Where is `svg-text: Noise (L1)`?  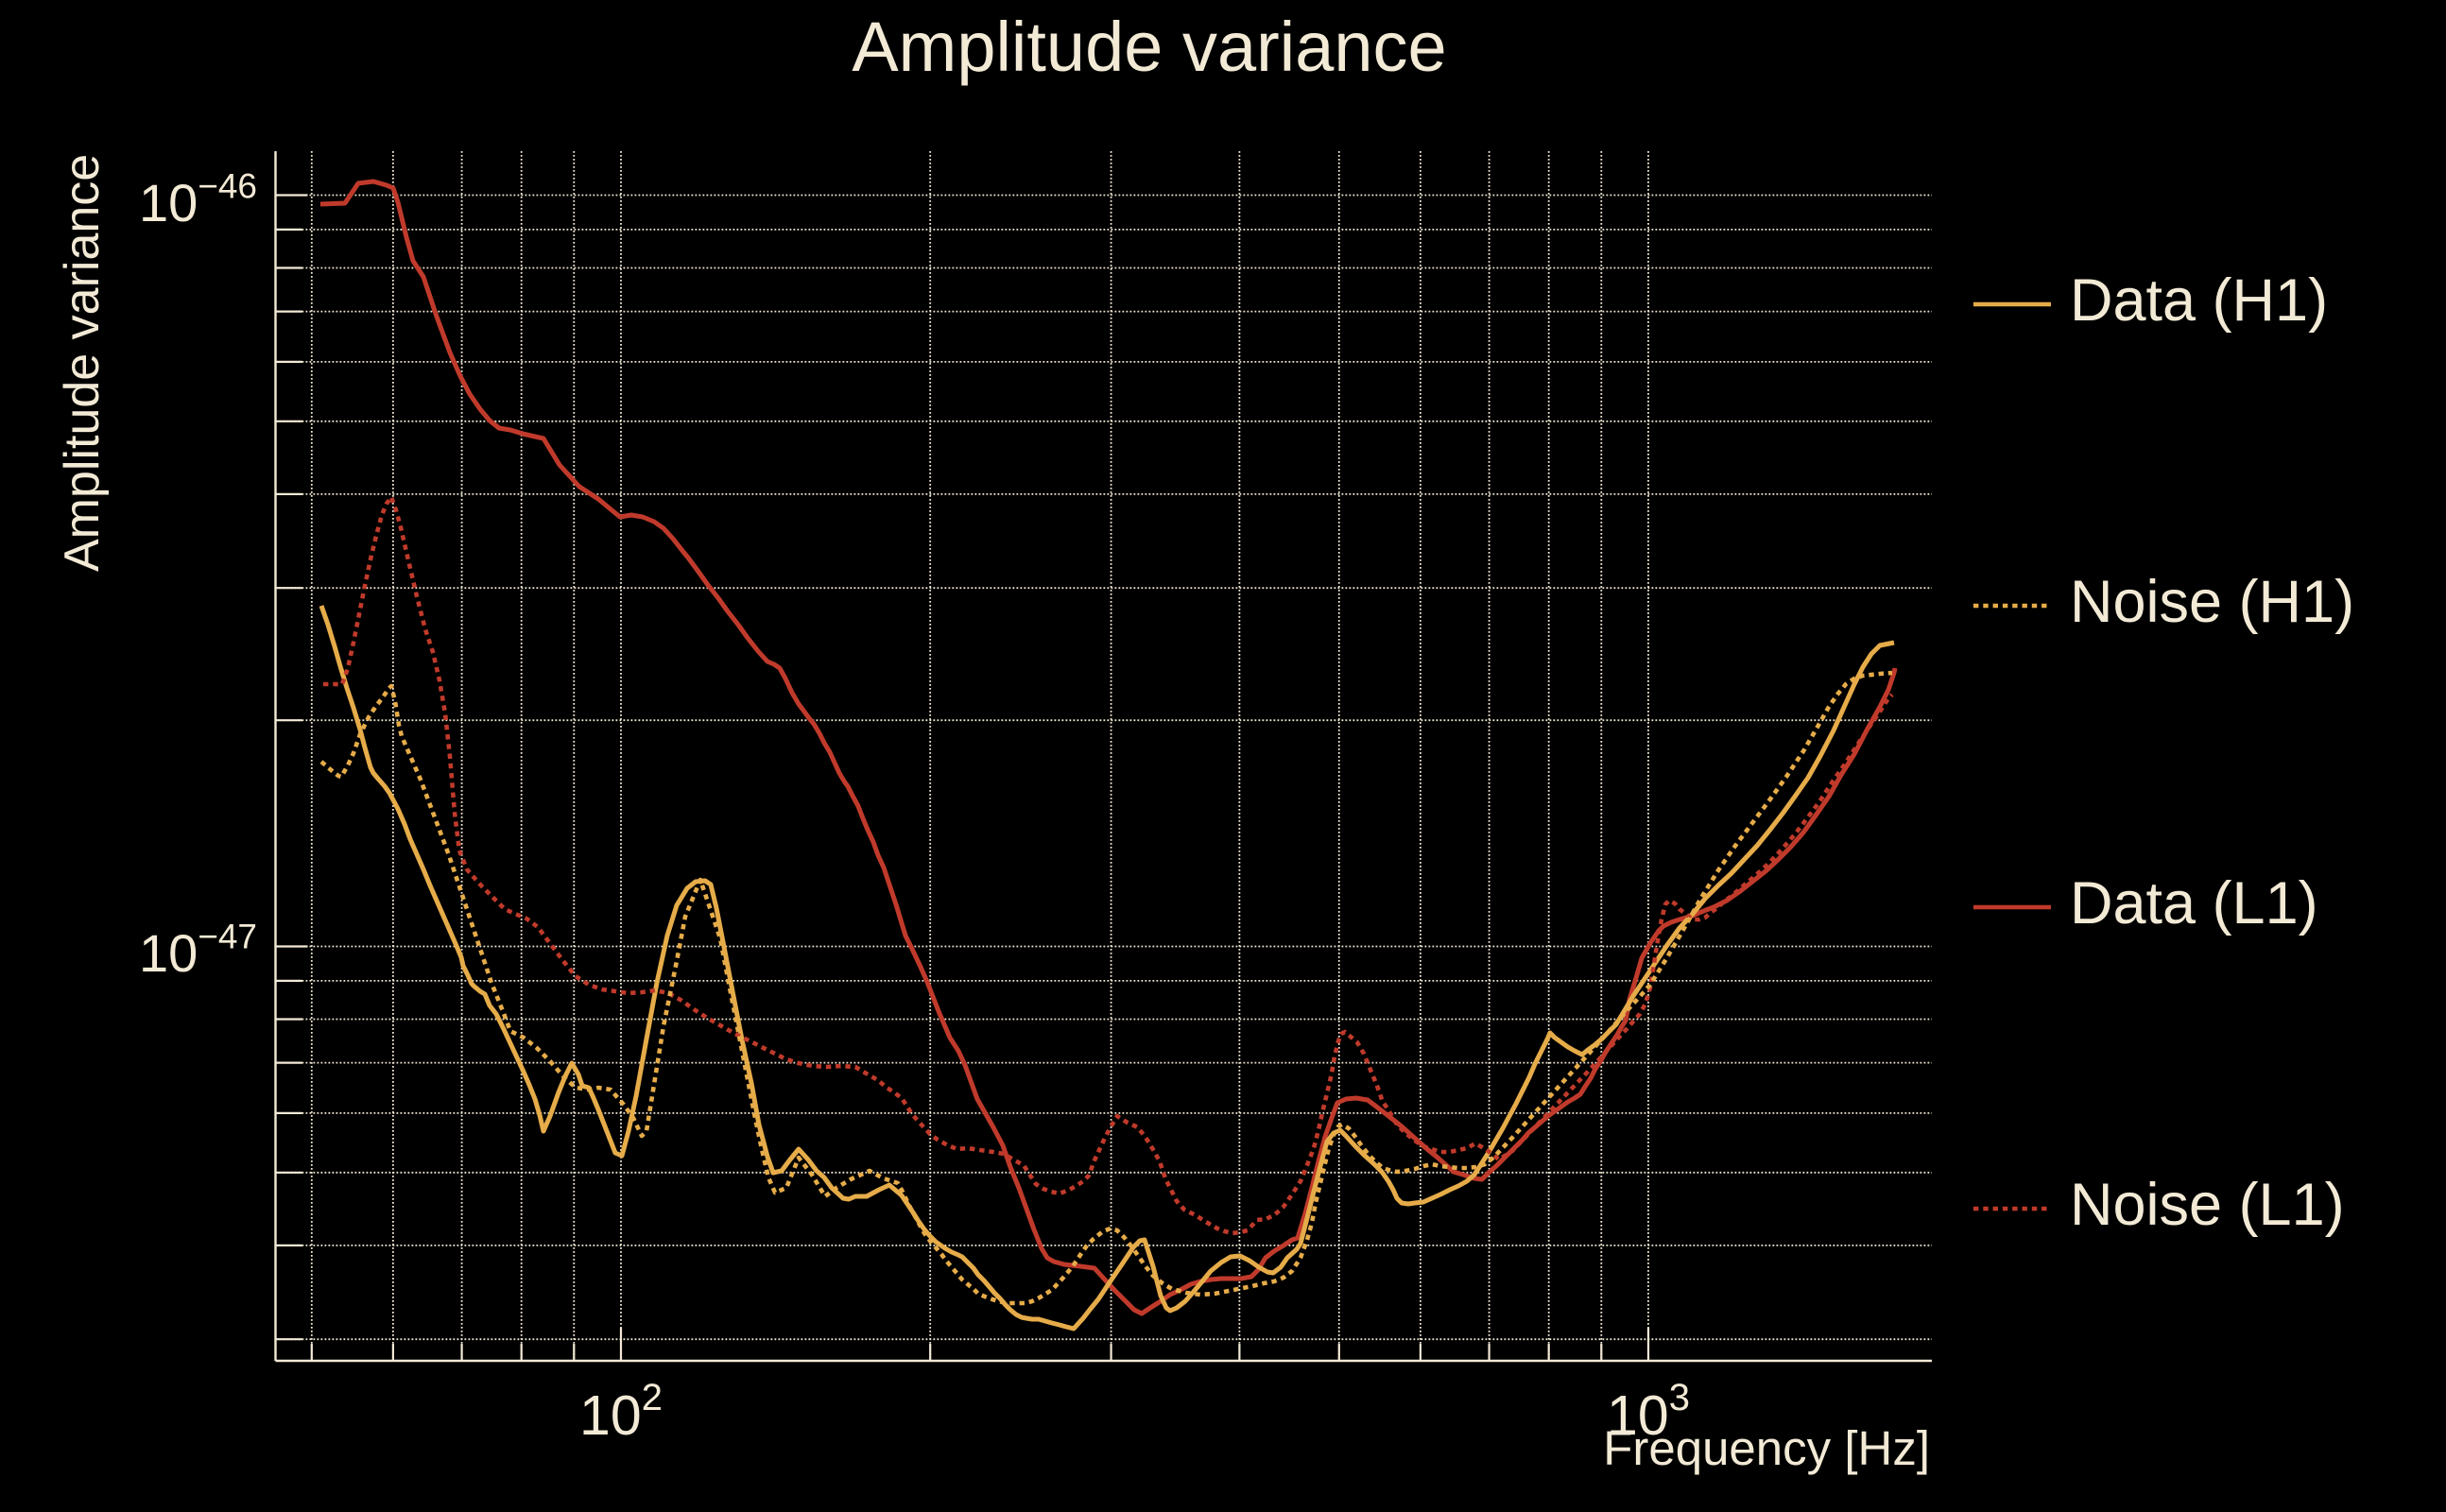
svg-text: Noise (L1) is located at coordinates (2207, 1205).